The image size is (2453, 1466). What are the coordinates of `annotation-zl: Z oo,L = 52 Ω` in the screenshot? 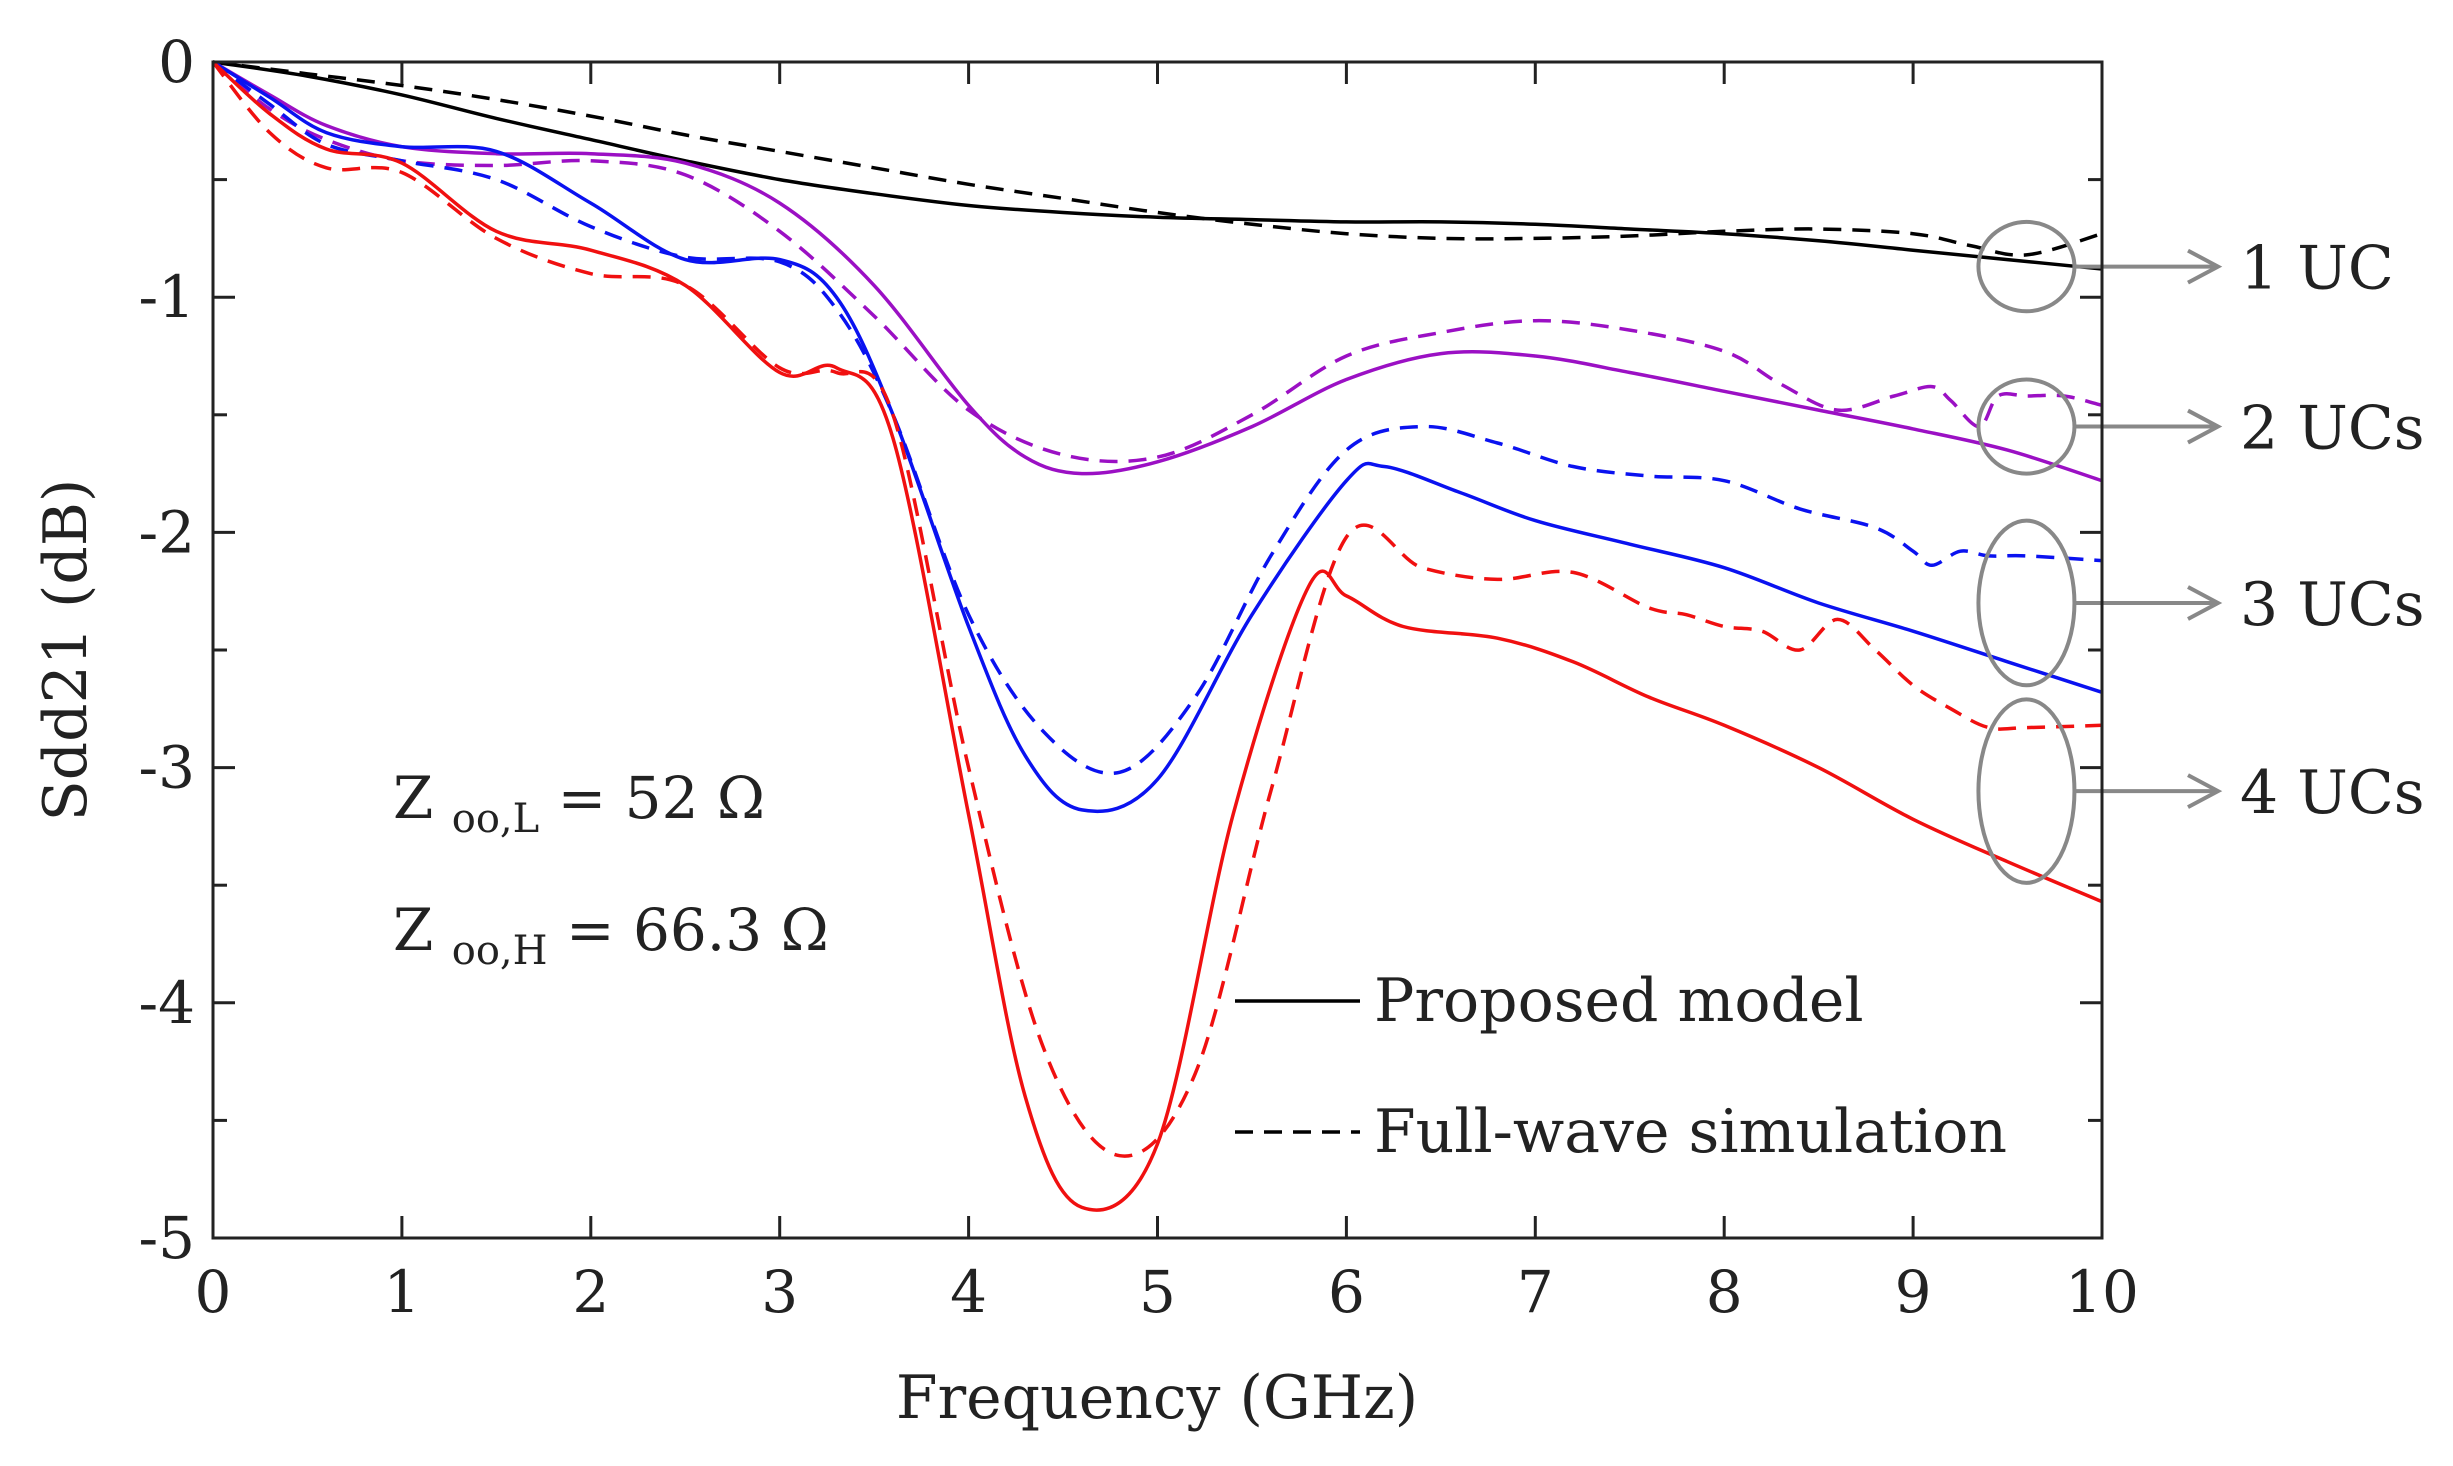 It's located at (579, 805).